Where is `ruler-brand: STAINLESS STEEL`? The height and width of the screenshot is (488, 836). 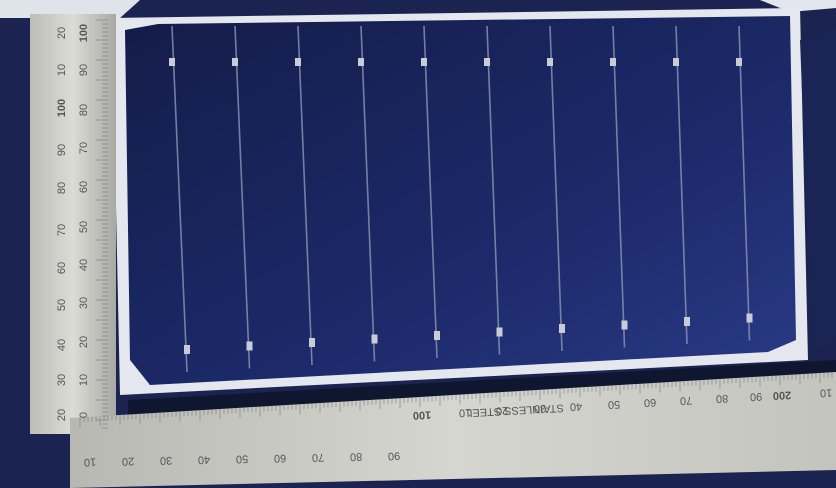 ruler-brand: STAINLESS STEEL is located at coordinates (515, 410).